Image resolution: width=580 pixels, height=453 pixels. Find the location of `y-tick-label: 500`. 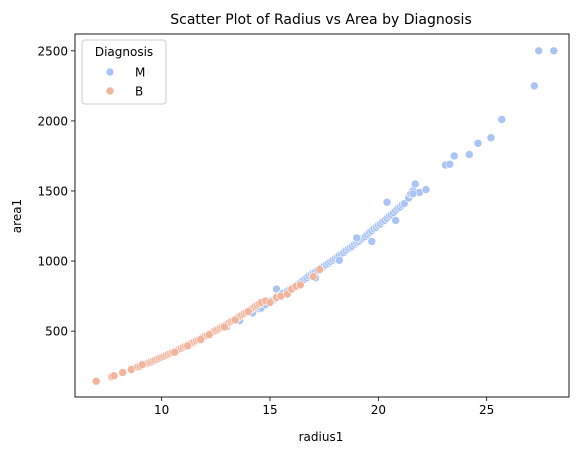

y-tick-label: 500 is located at coordinates (56, 332).